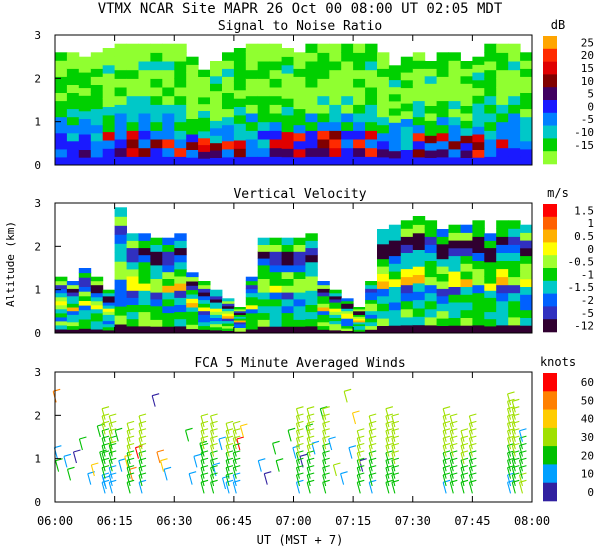  I want to click on x-tick-label: 08:00, so click(532, 521).